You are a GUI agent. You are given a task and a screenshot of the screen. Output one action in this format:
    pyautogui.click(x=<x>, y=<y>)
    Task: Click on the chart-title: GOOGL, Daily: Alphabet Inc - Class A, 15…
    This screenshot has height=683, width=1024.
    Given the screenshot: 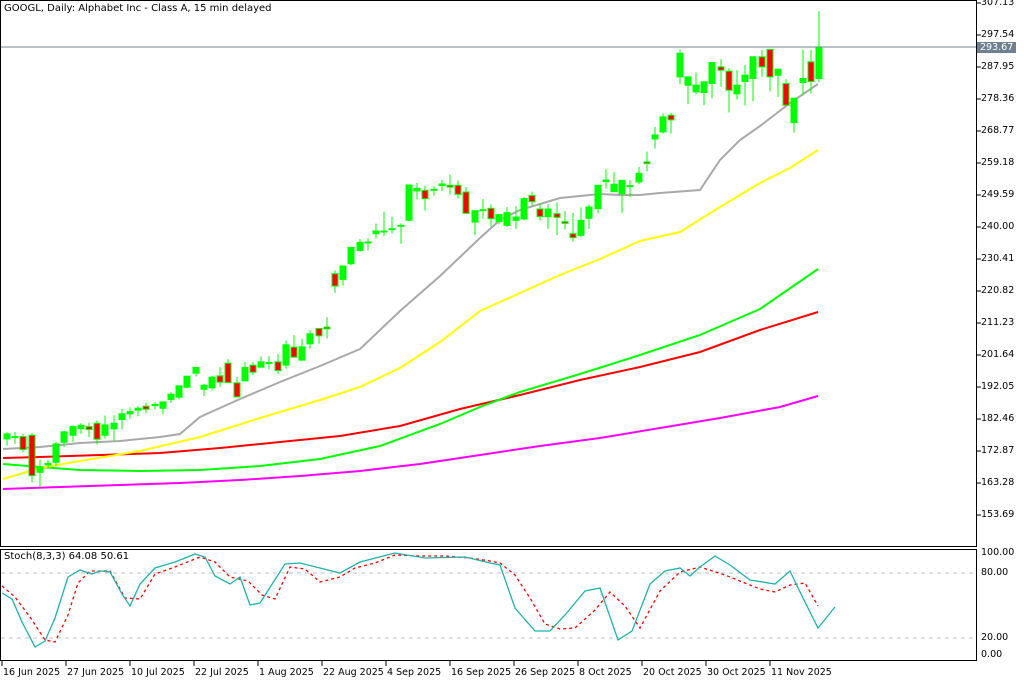 What is the action you would take?
    pyautogui.click(x=138, y=8)
    